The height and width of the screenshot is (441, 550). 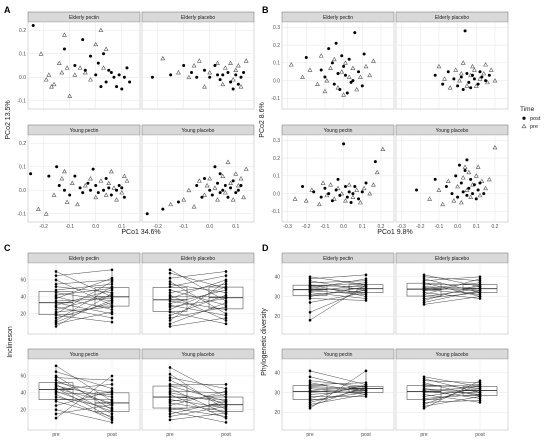 I want to click on facet-strip: Elderly placebo, so click(x=198, y=17).